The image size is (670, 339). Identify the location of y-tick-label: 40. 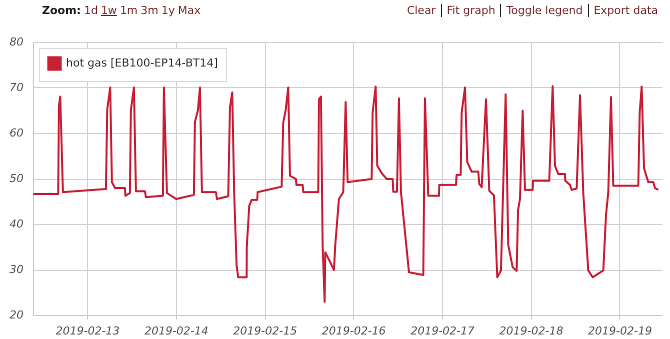
(17, 224).